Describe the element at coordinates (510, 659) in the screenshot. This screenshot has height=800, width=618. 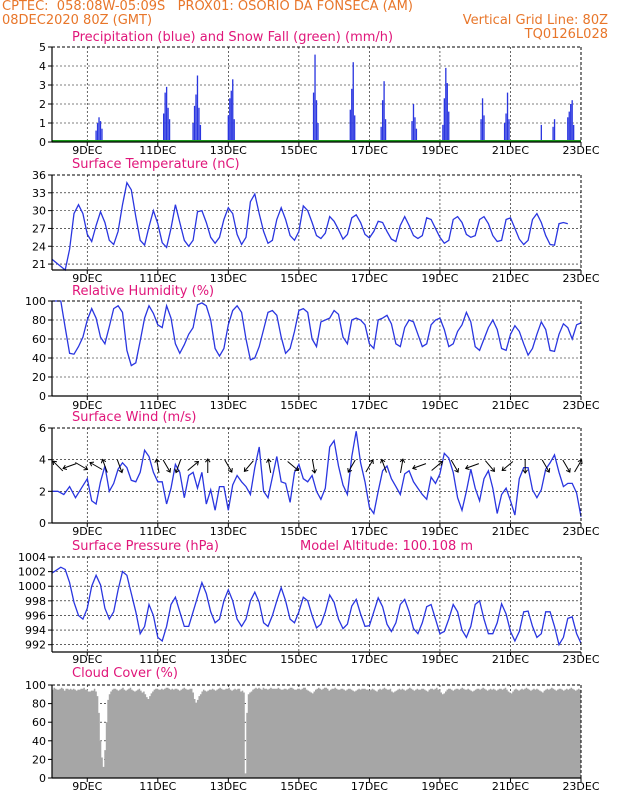
I see `pres-xtick-label: 21DEC` at that location.